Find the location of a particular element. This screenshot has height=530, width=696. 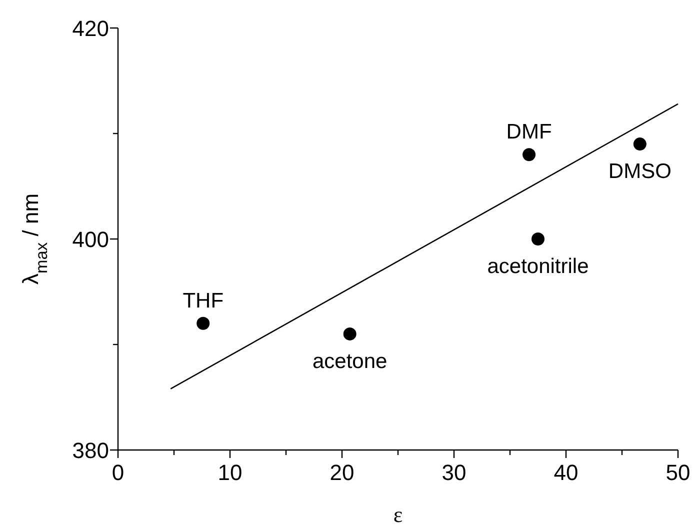

x-tick-label: 0 is located at coordinates (118, 472).